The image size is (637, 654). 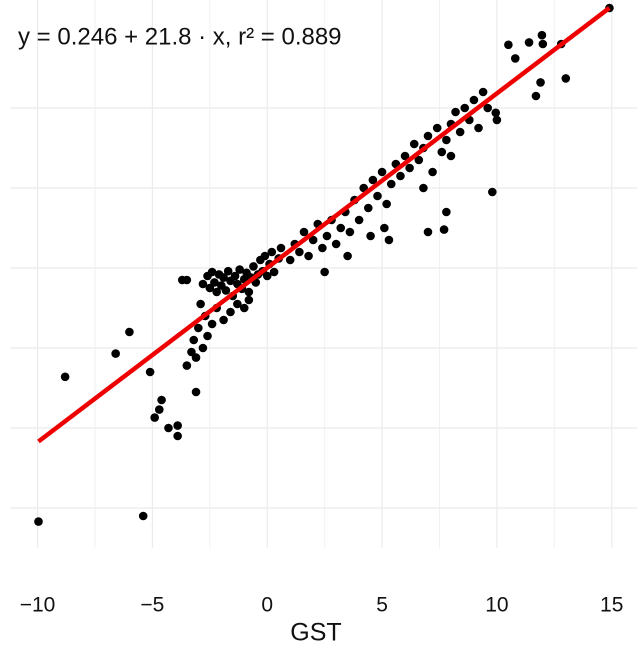 What do you see at coordinates (315, 633) in the screenshot?
I see `x-axis-label: GST` at bounding box center [315, 633].